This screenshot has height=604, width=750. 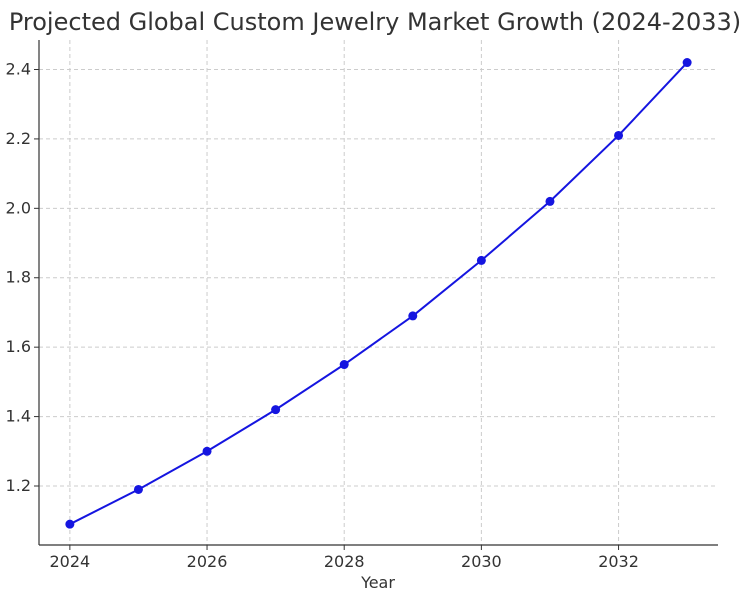 What do you see at coordinates (377, 582) in the screenshot?
I see `x-axis-label: Year` at bounding box center [377, 582].